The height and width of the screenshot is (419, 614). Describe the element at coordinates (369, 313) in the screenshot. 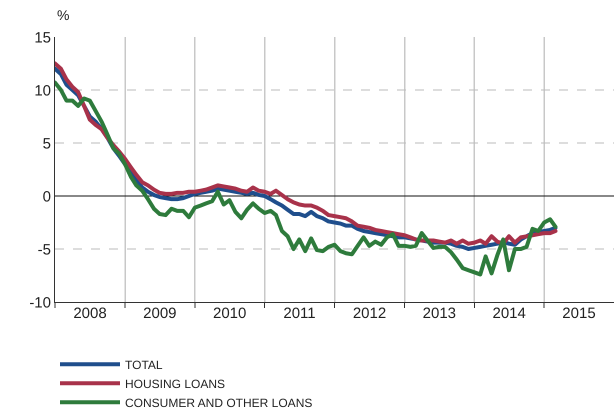

I see `x-tick-label: 2012` at that location.